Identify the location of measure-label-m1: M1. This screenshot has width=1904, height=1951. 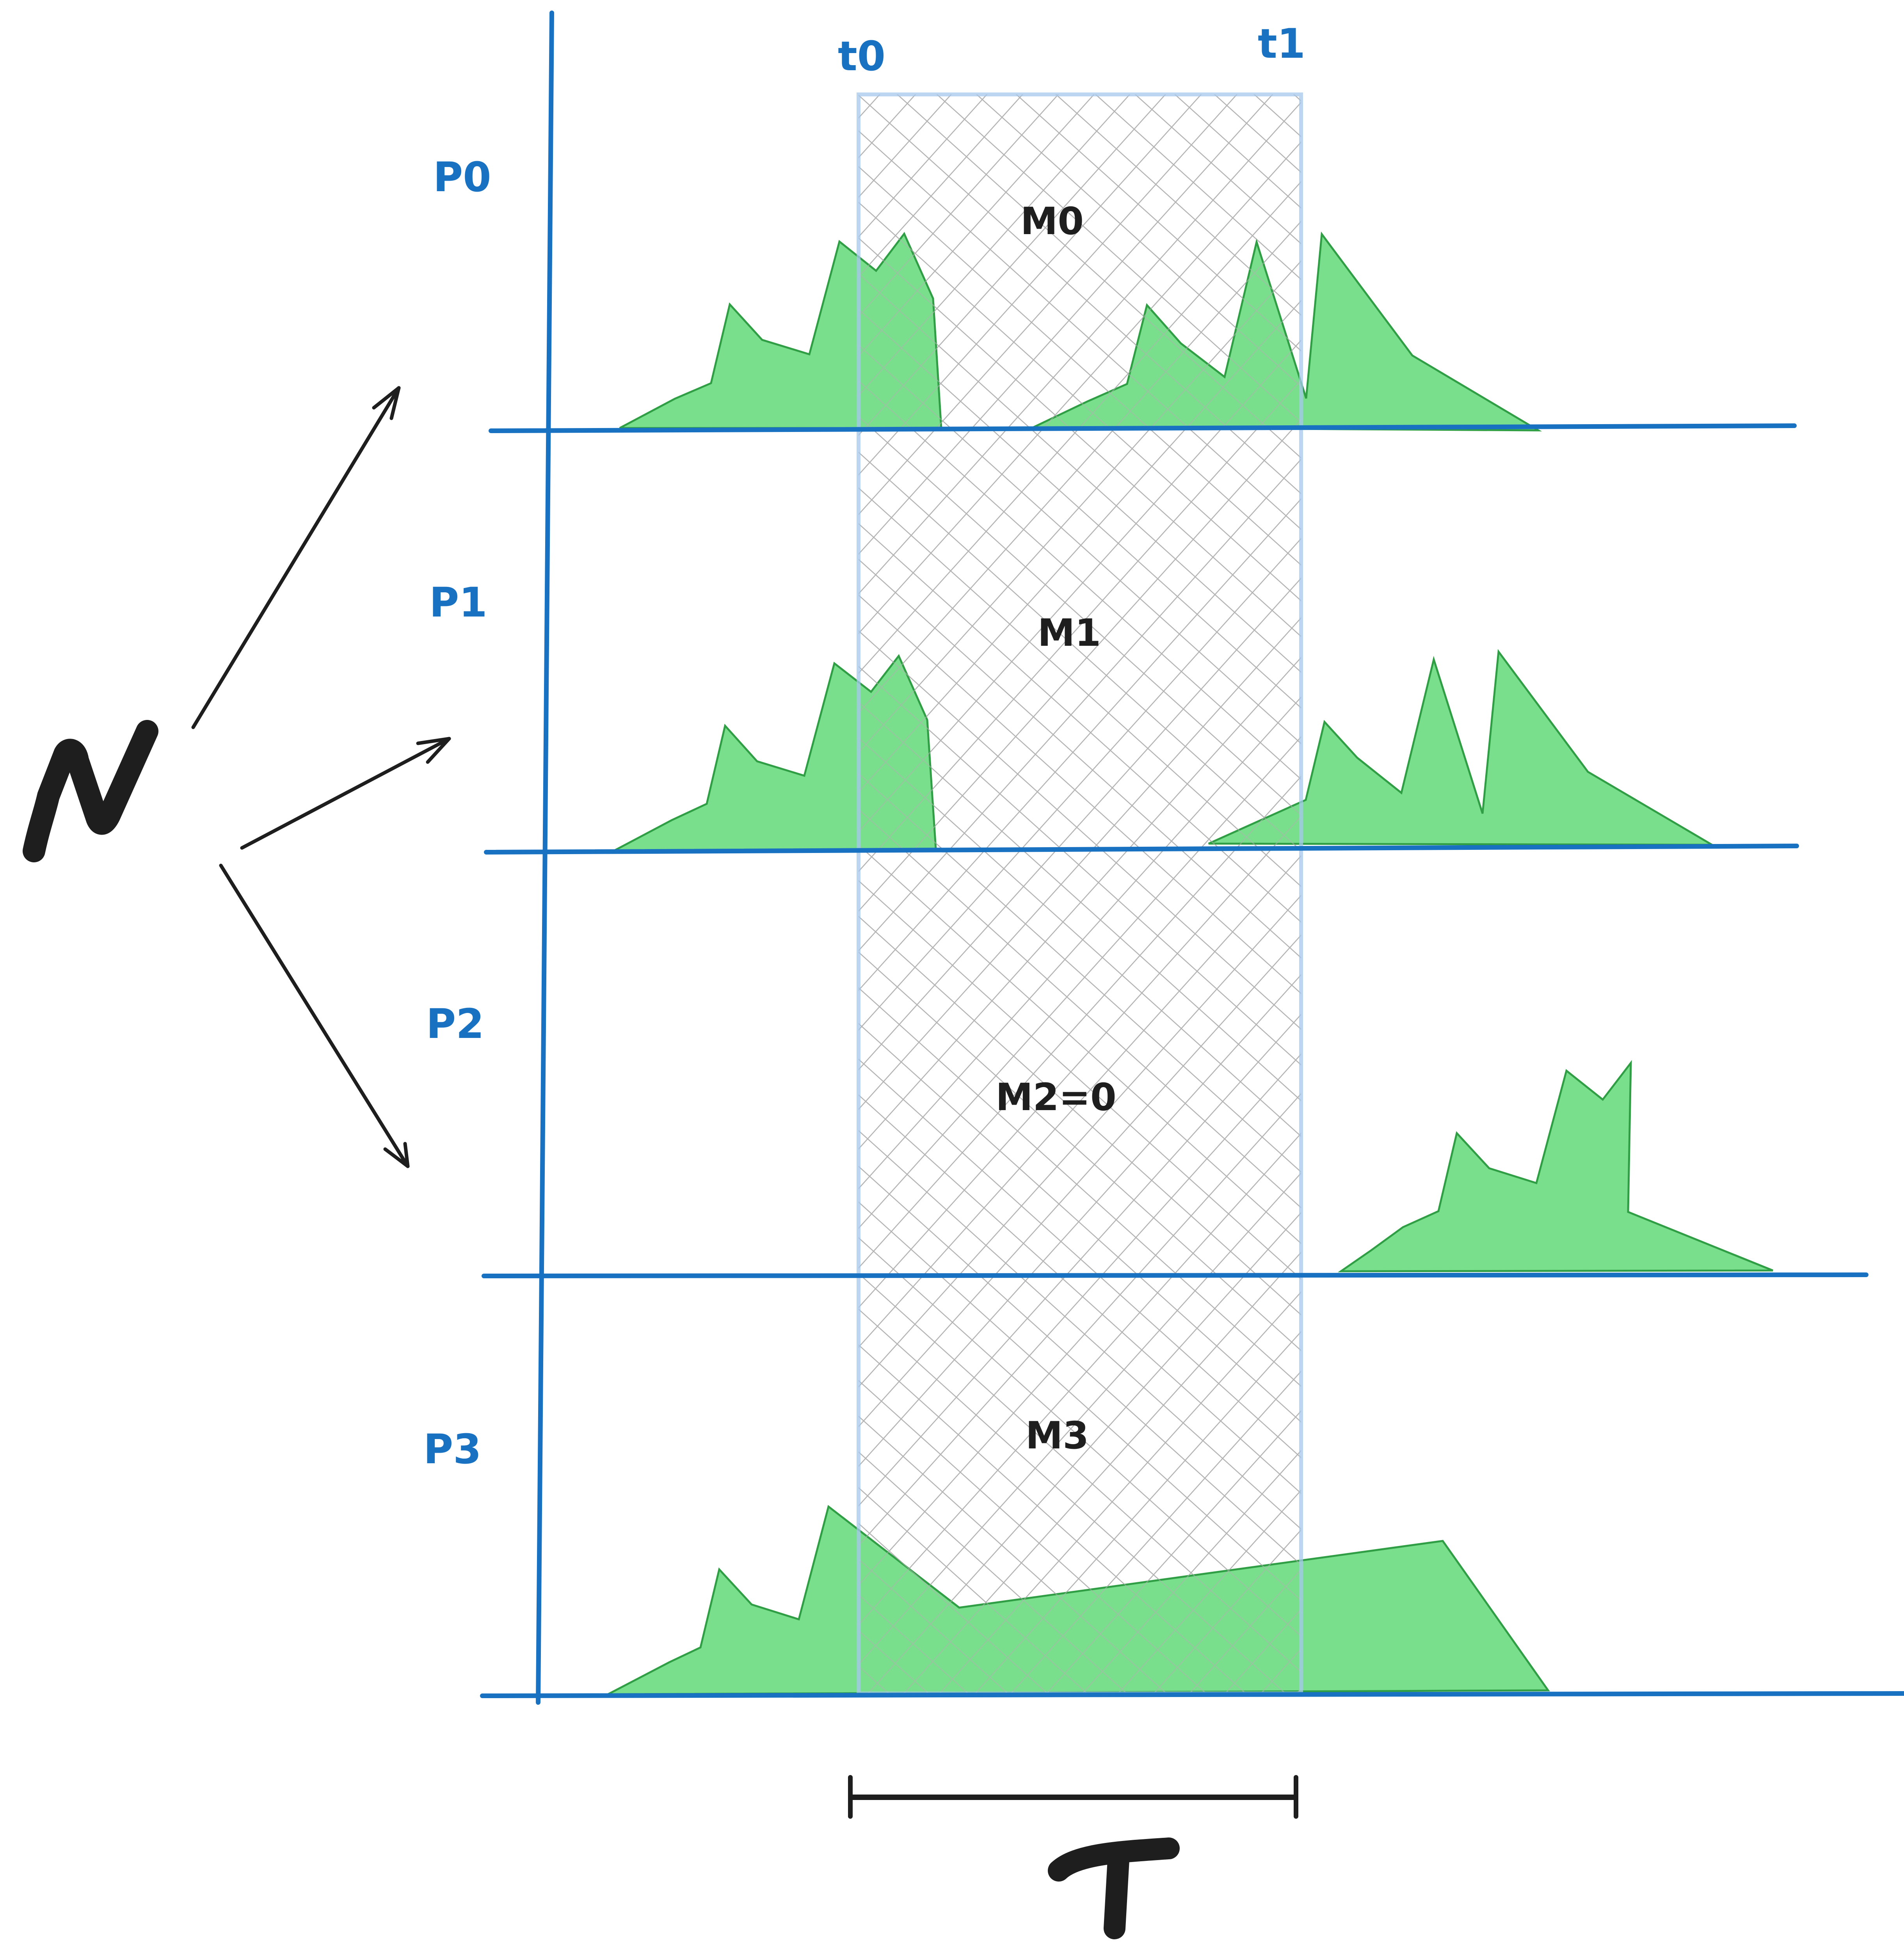
(1069, 633).